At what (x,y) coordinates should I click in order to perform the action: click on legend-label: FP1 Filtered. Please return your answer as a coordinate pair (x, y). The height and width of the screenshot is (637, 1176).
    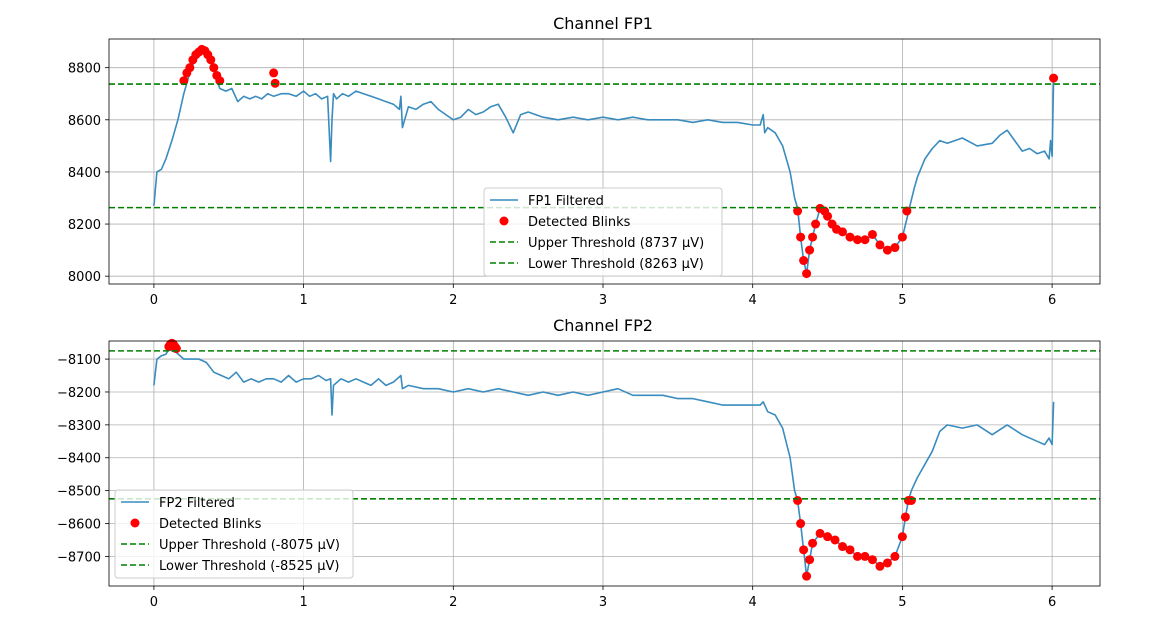
    Looking at the image, I should click on (566, 201).